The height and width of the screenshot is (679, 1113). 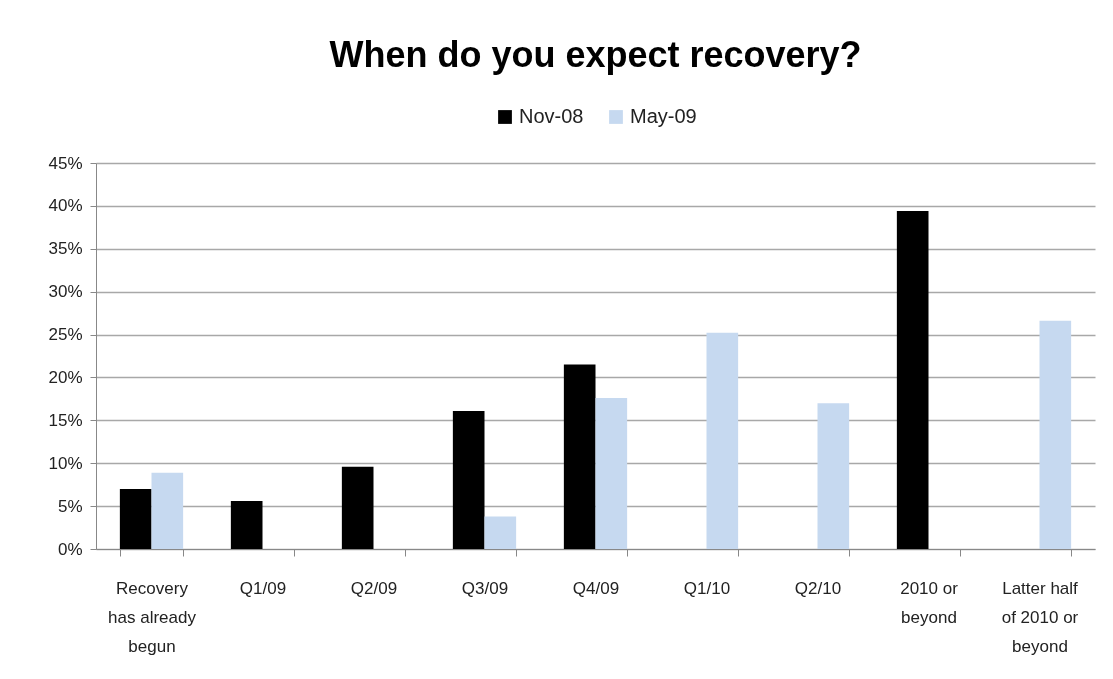 What do you see at coordinates (485, 588) in the screenshot?
I see `x-tick-label: Q3/09` at bounding box center [485, 588].